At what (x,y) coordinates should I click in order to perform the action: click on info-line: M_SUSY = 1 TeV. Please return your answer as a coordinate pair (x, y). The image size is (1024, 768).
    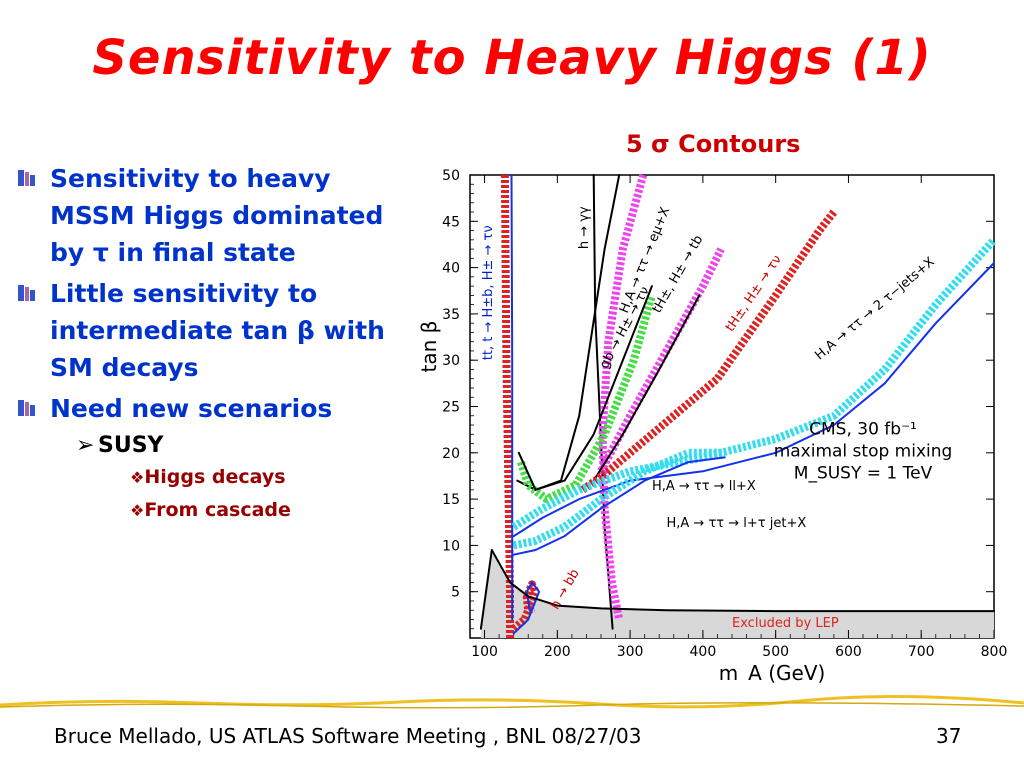
    Looking at the image, I should click on (863, 473).